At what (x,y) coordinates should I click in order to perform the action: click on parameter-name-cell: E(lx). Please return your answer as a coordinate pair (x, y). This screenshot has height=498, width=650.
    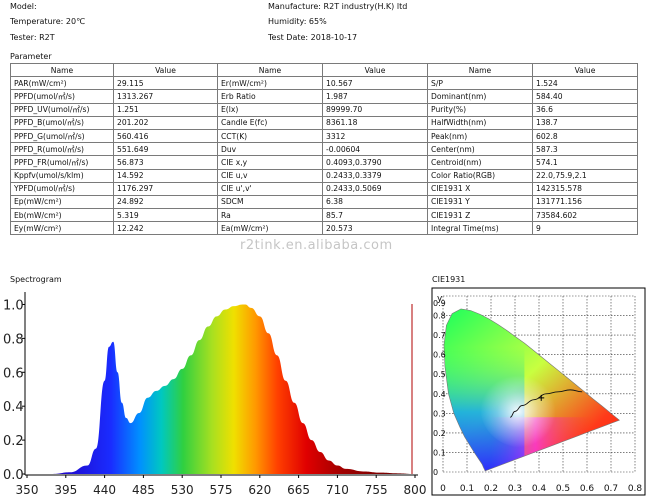
    Looking at the image, I should click on (270, 109).